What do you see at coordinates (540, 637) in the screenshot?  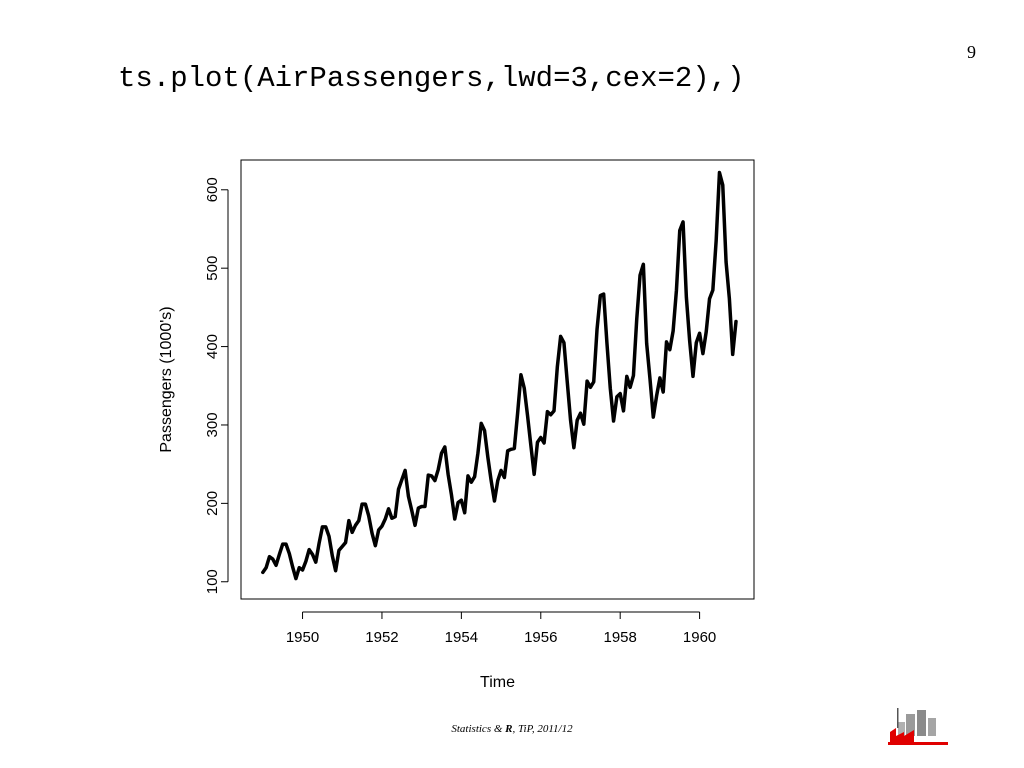 I see `x-tick-label: 1956` at bounding box center [540, 637].